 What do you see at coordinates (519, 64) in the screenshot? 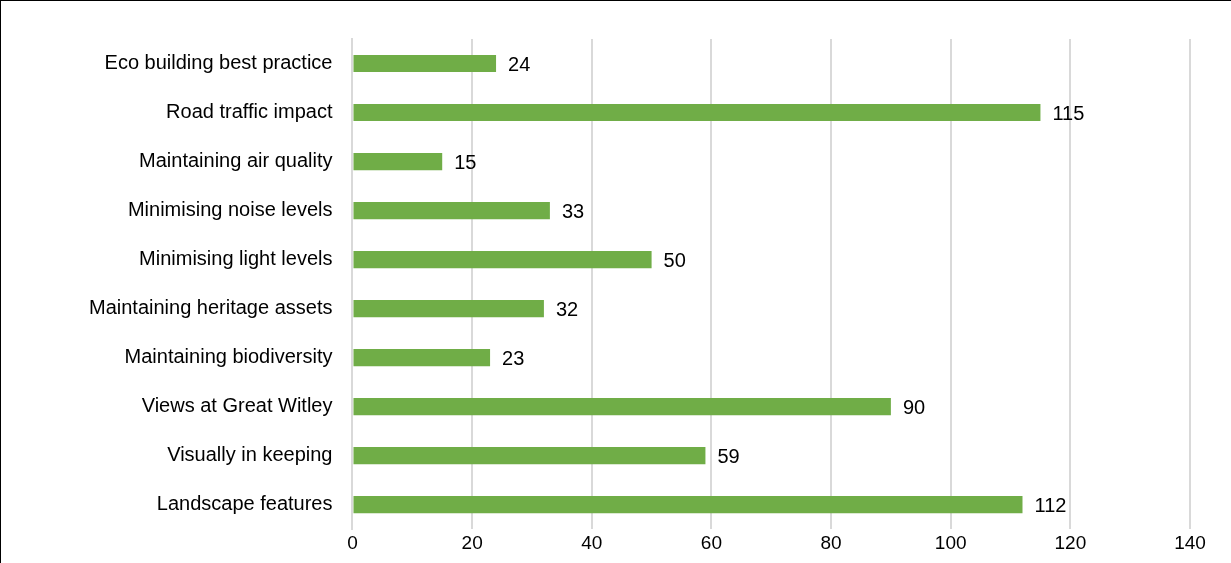
I see `data-label: 24` at bounding box center [519, 64].